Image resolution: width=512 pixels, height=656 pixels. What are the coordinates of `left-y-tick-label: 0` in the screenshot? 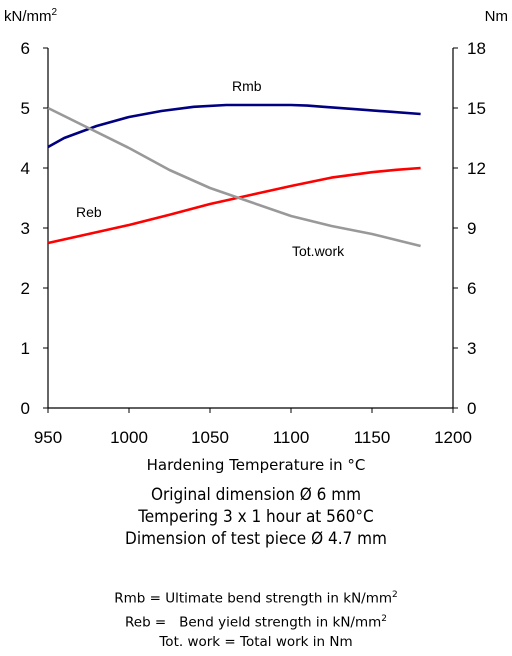 It's located at (25, 408).